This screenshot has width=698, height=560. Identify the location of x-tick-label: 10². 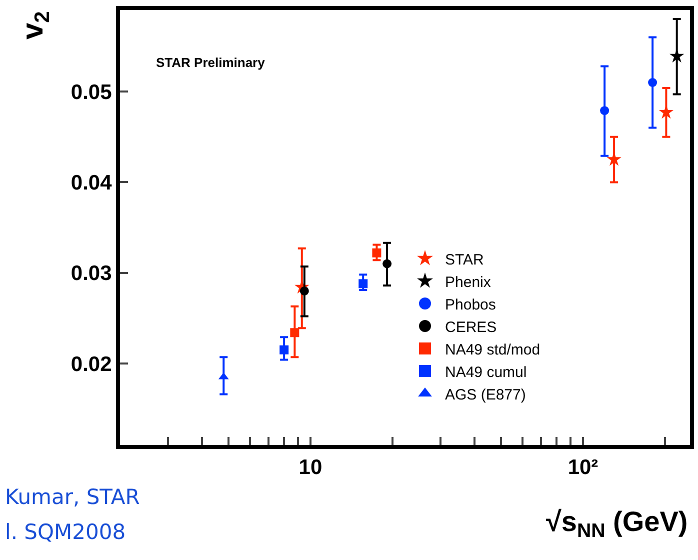
(583, 468).